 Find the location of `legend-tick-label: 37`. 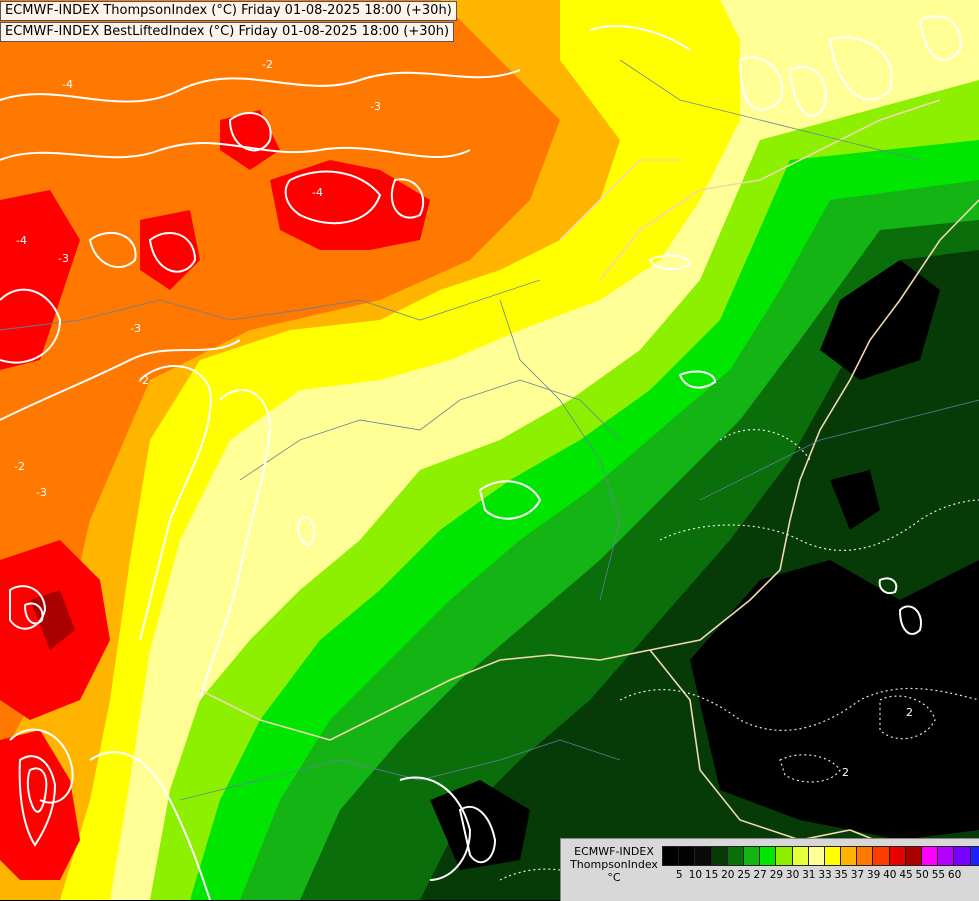

legend-tick-label: 37 is located at coordinates (857, 875).